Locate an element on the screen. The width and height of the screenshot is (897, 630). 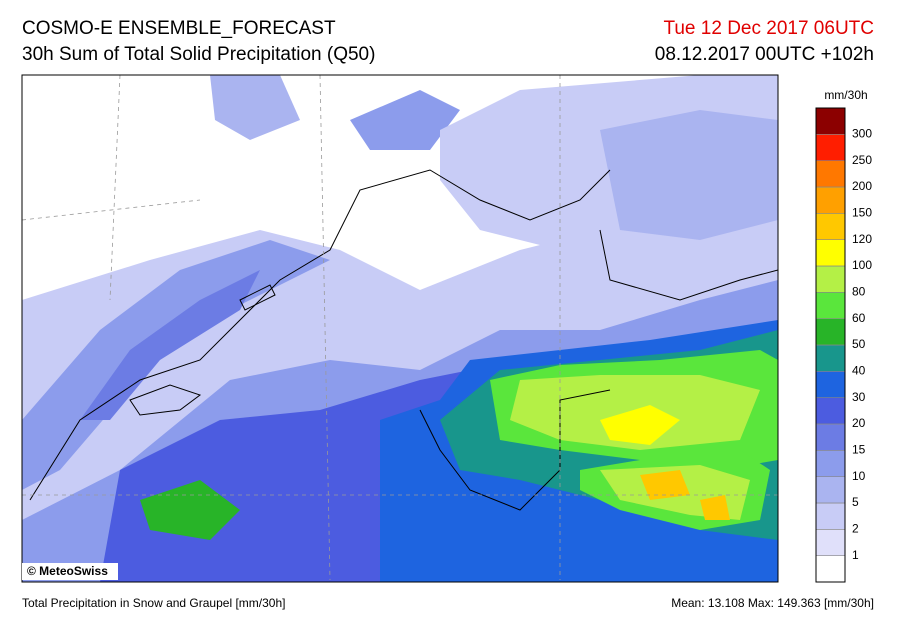
title: COSMO-E ENSEMBLE_FORECAST is located at coordinates (179, 28).